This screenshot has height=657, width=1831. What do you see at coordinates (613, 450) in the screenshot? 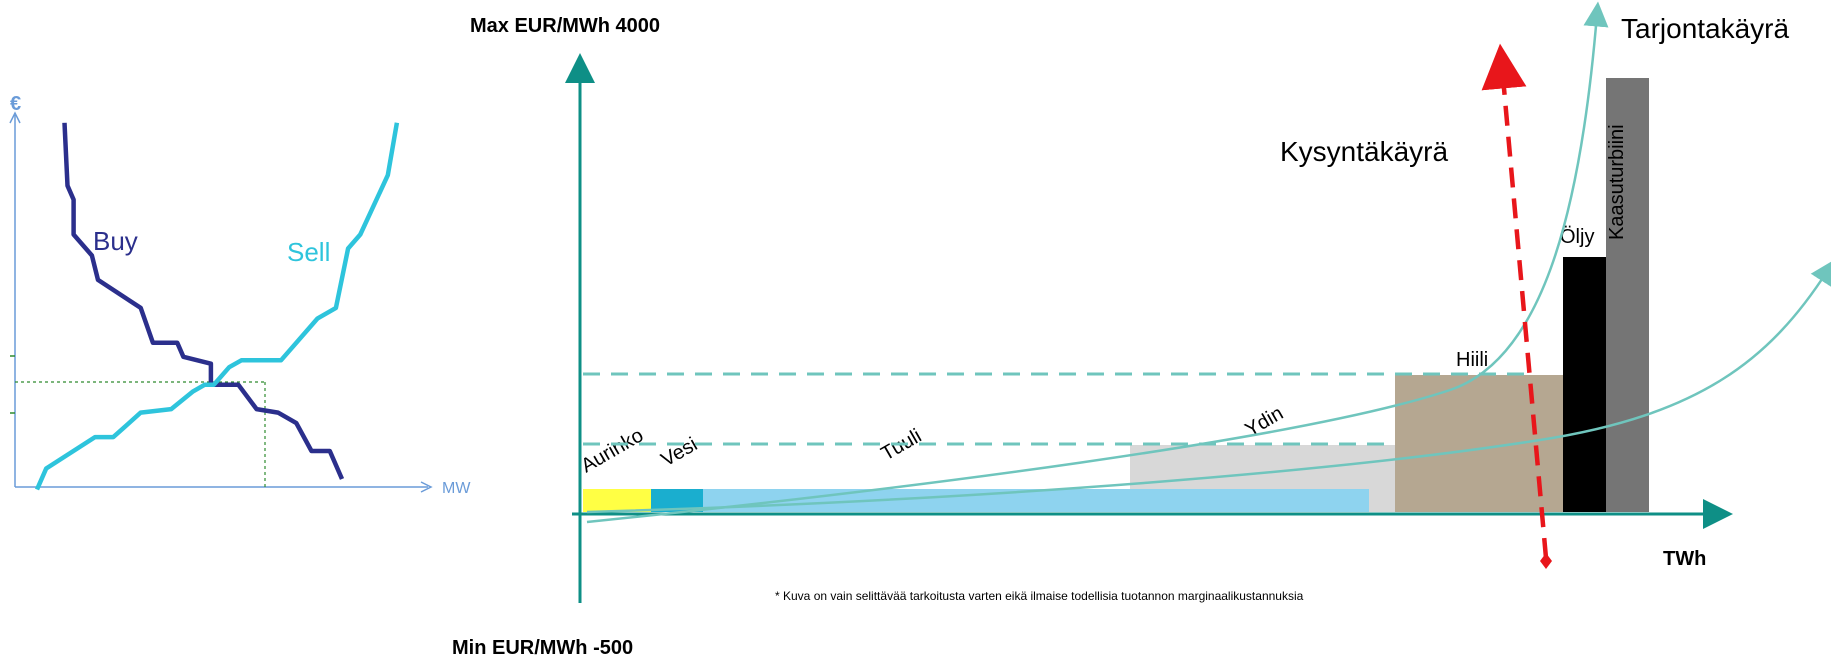
I see `bar-label-aurinko: Aurinko` at bounding box center [613, 450].